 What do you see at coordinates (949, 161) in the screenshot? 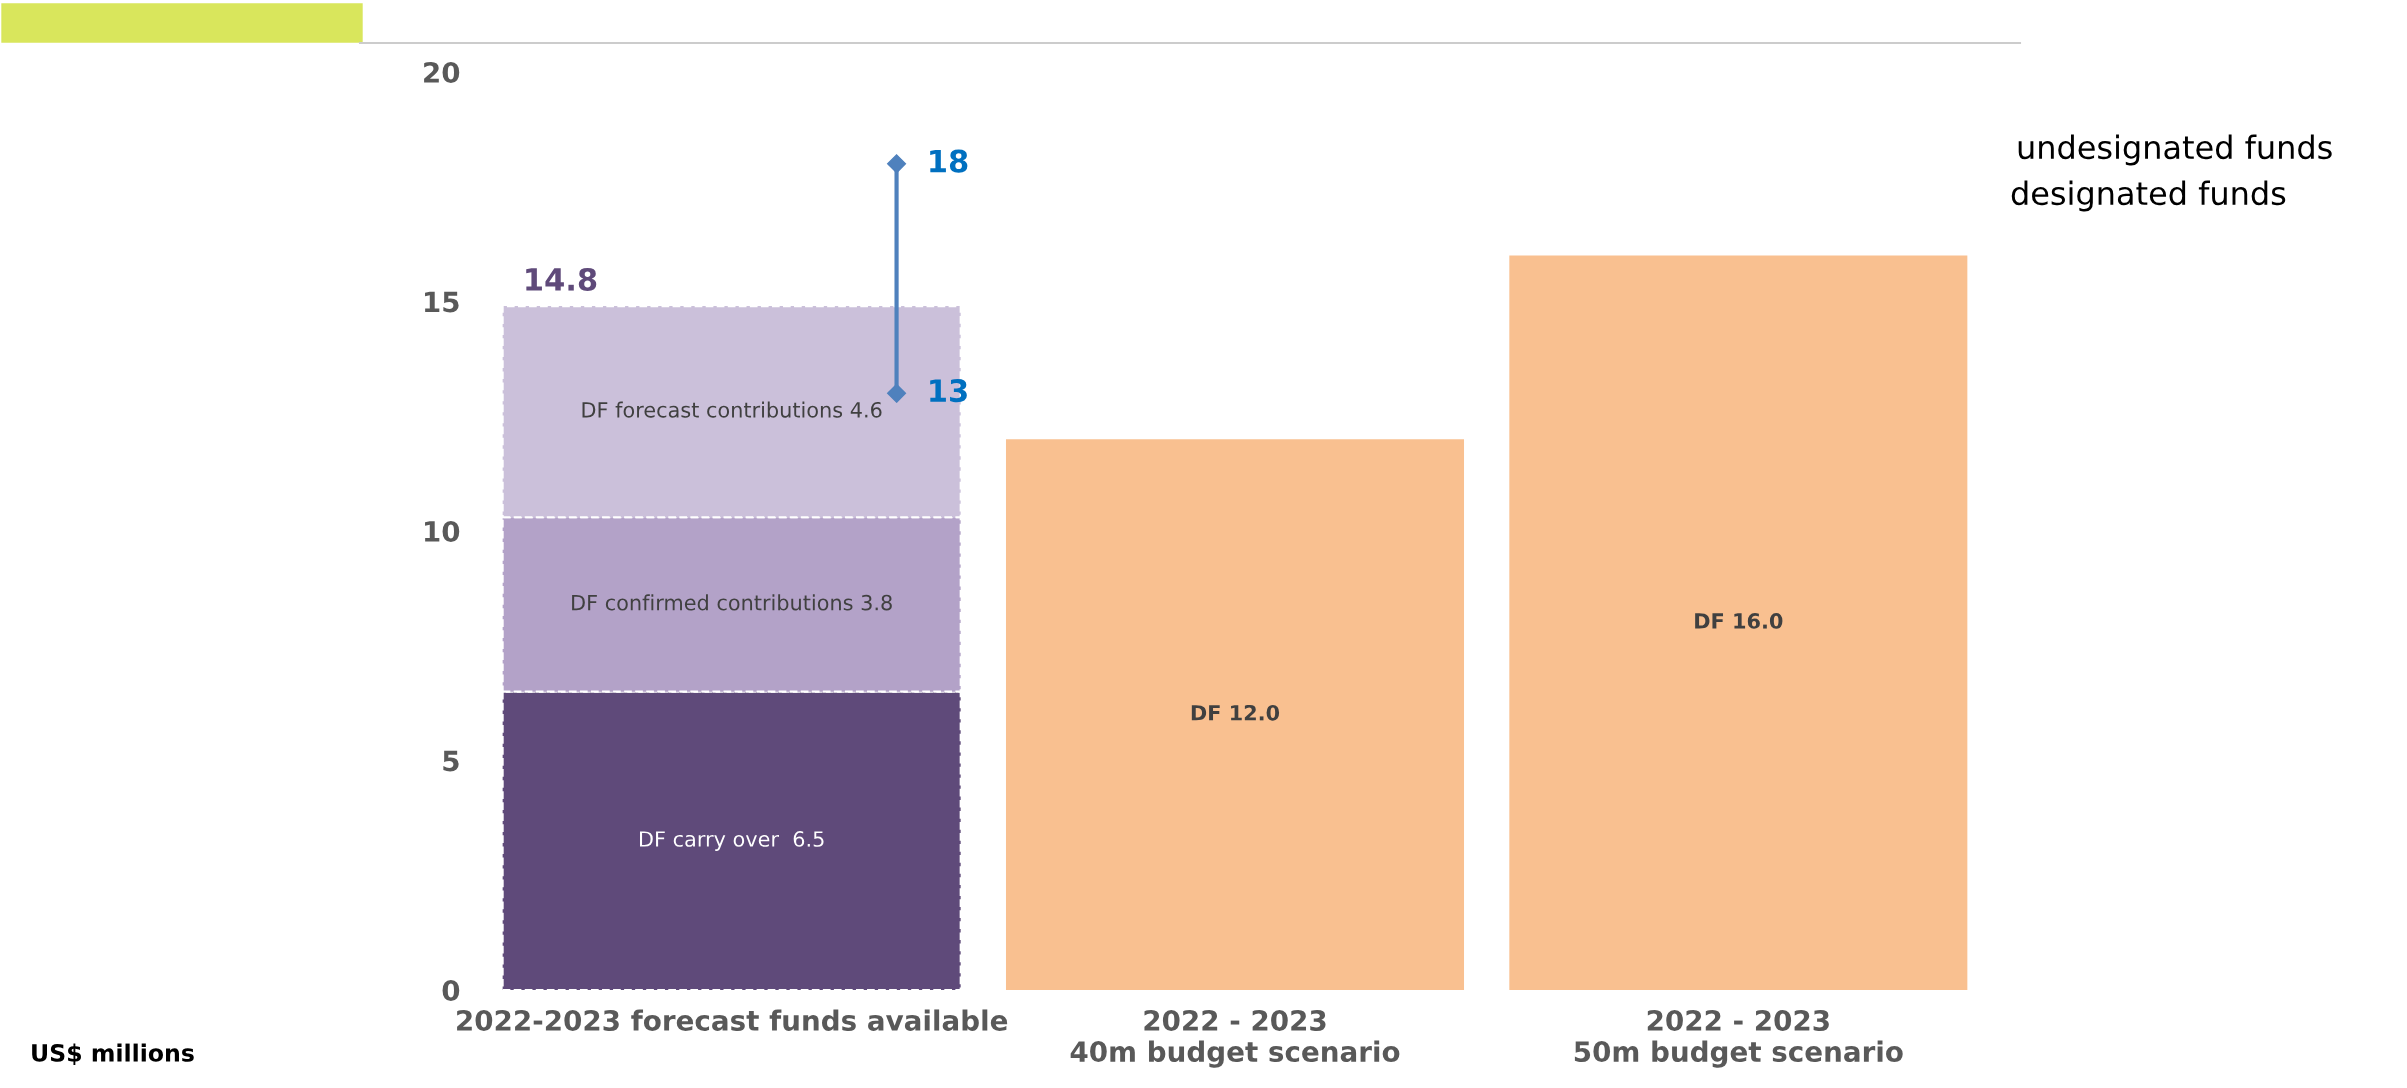
I see `data-label: 18` at bounding box center [949, 161].